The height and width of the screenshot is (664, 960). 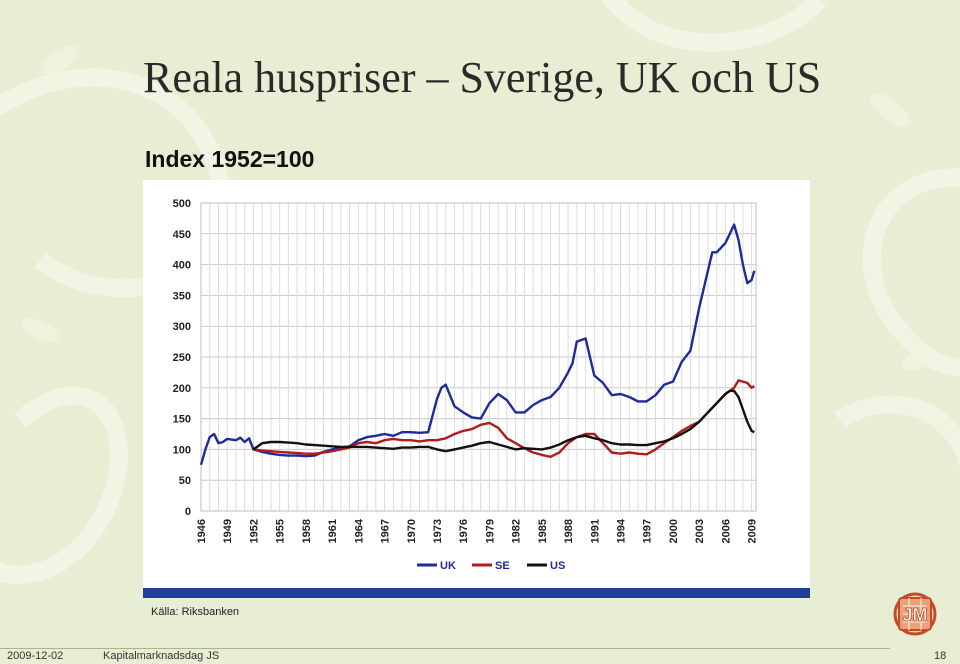 What do you see at coordinates (182, 204) in the screenshot?
I see `y-tick-label: 500` at bounding box center [182, 204].